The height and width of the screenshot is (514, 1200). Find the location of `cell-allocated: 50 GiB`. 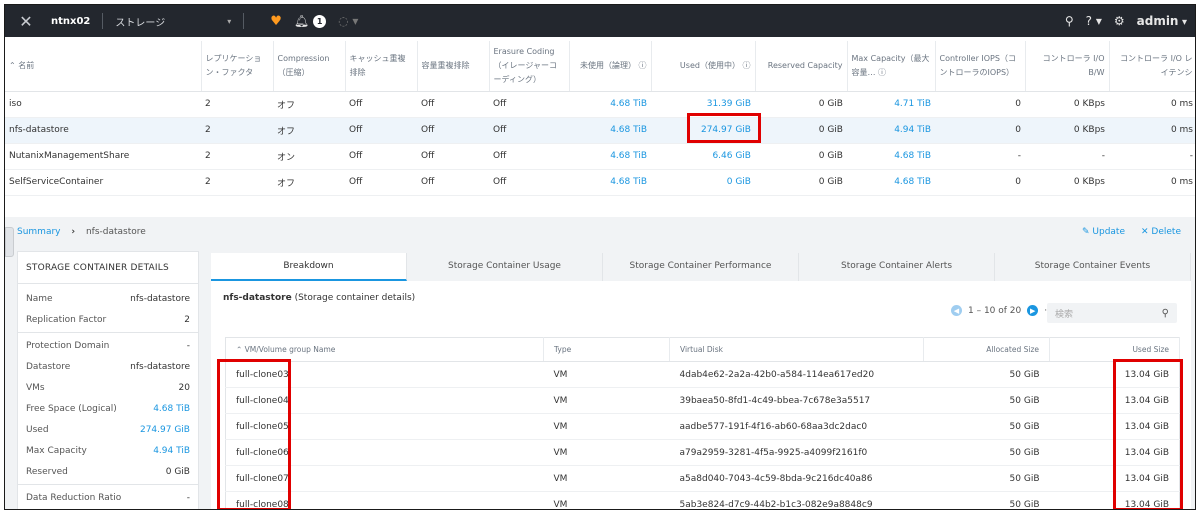

cell-allocated: 50 GiB is located at coordinates (986, 452).